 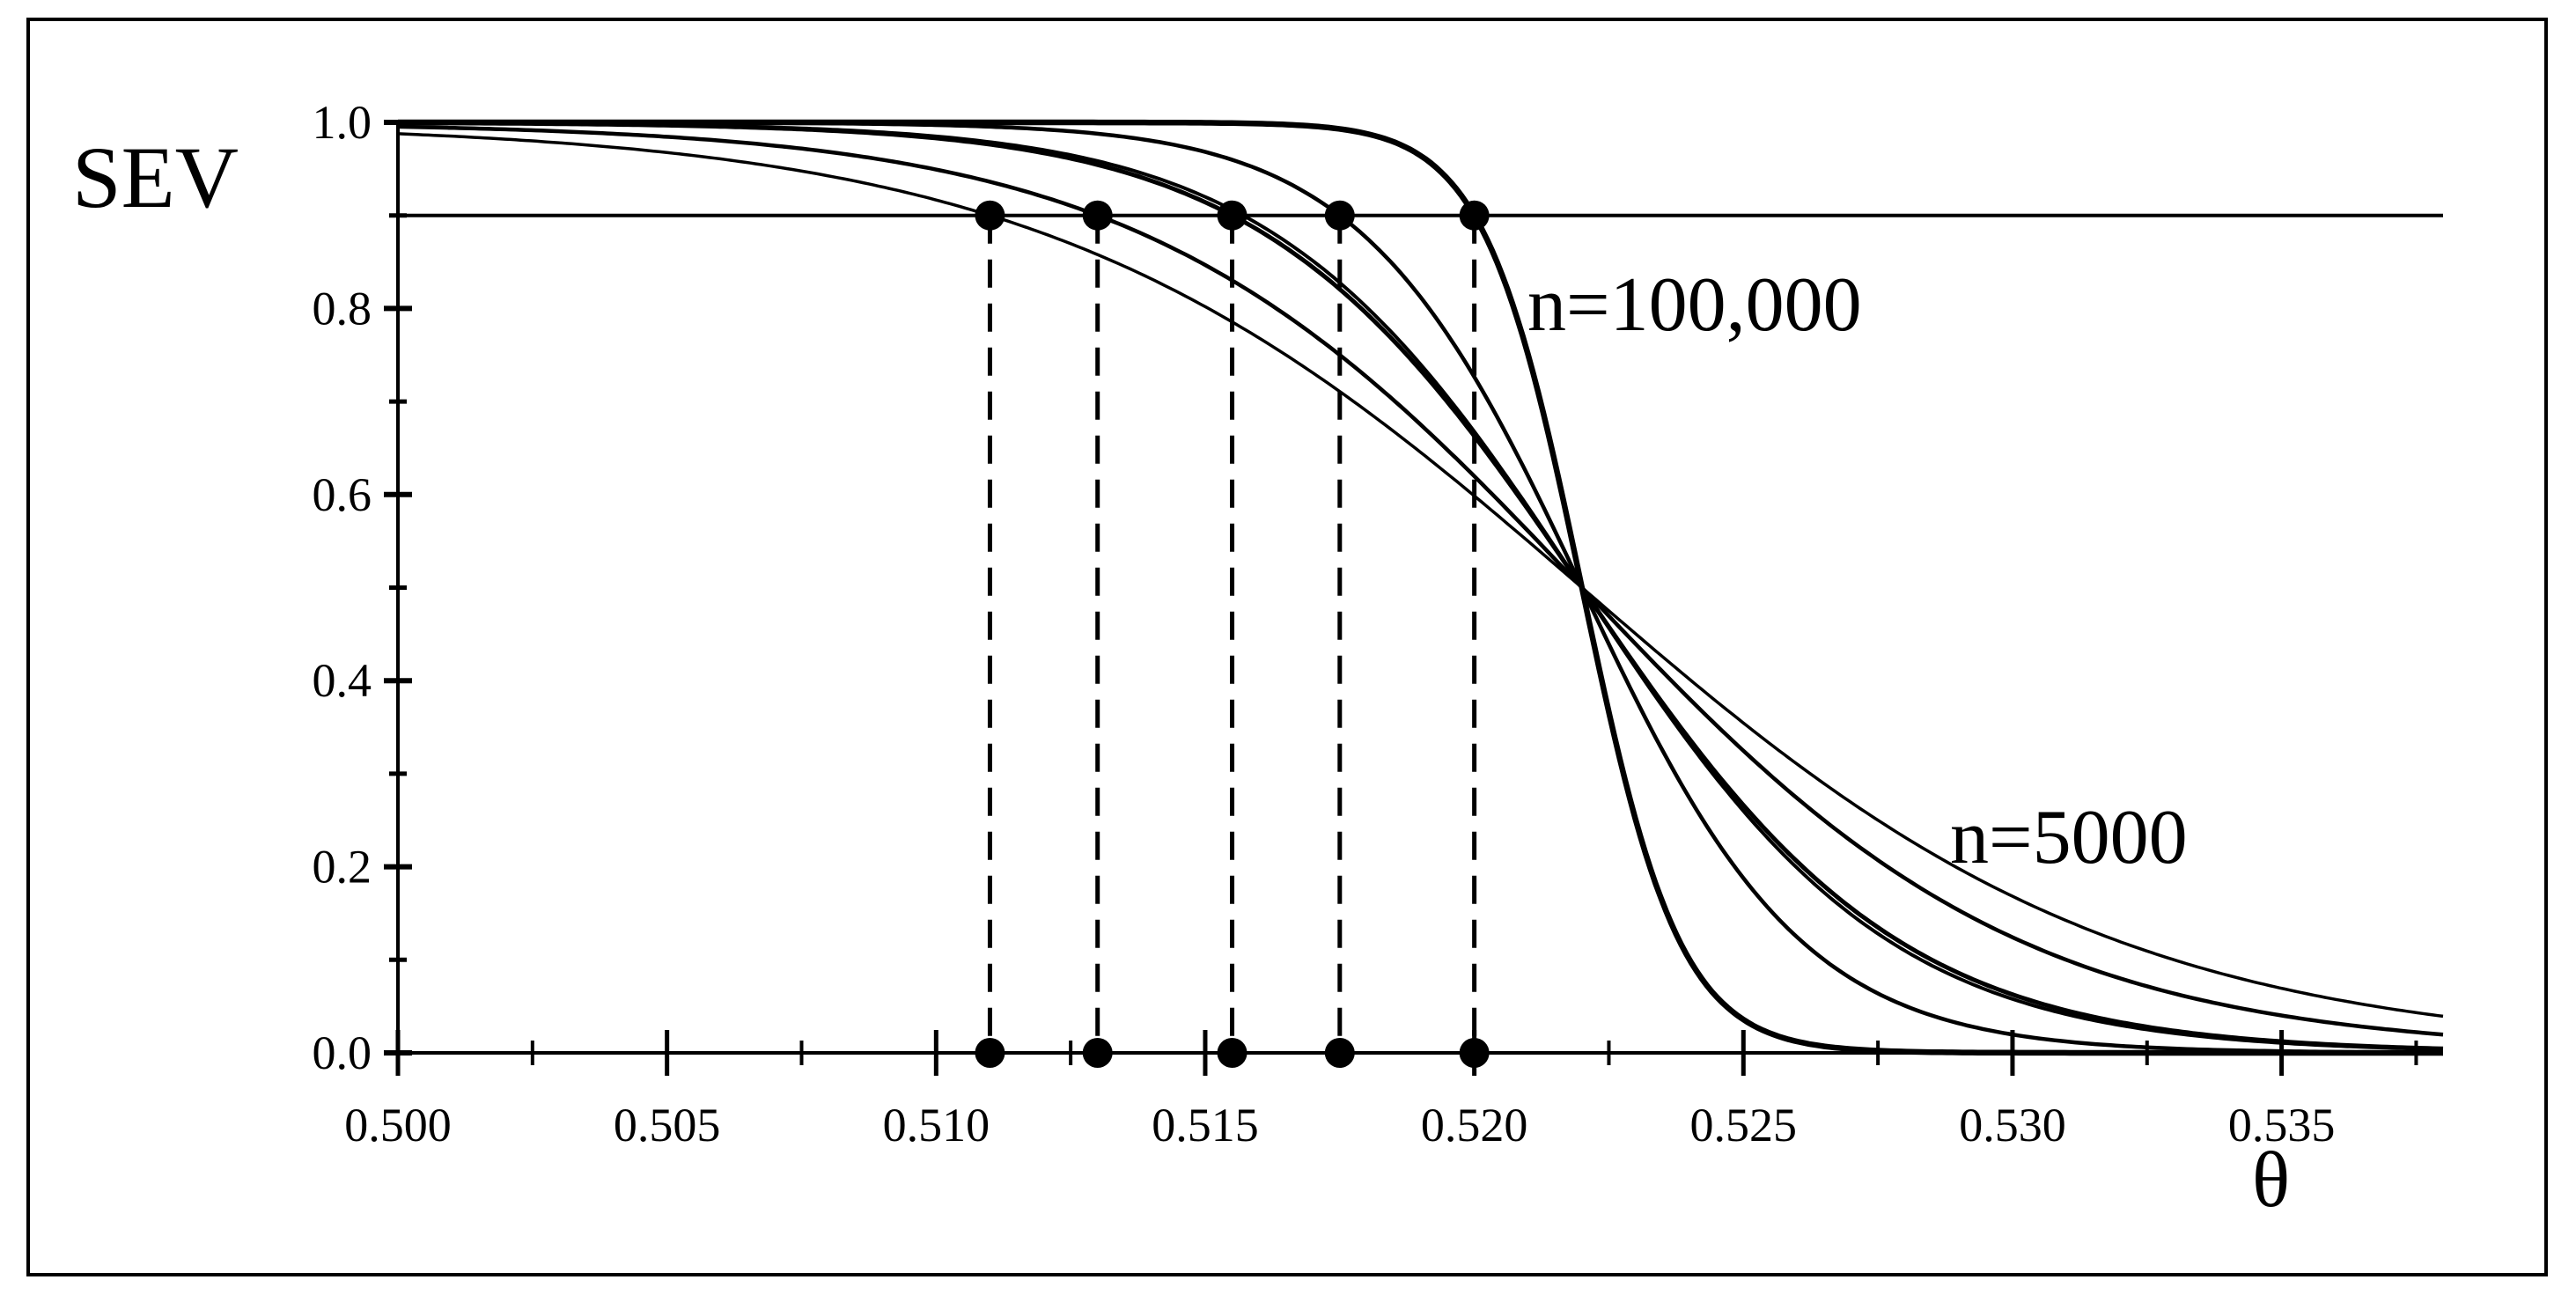 I want to click on x-tick-label: 0.515, so click(x=1205, y=1125).